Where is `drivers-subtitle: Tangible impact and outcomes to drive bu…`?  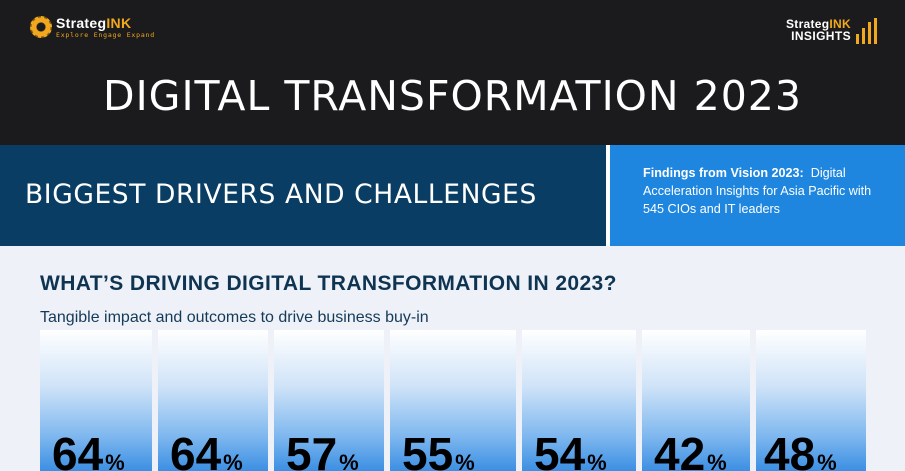
drivers-subtitle: Tangible impact and outcomes to drive bu… is located at coordinates (234, 317).